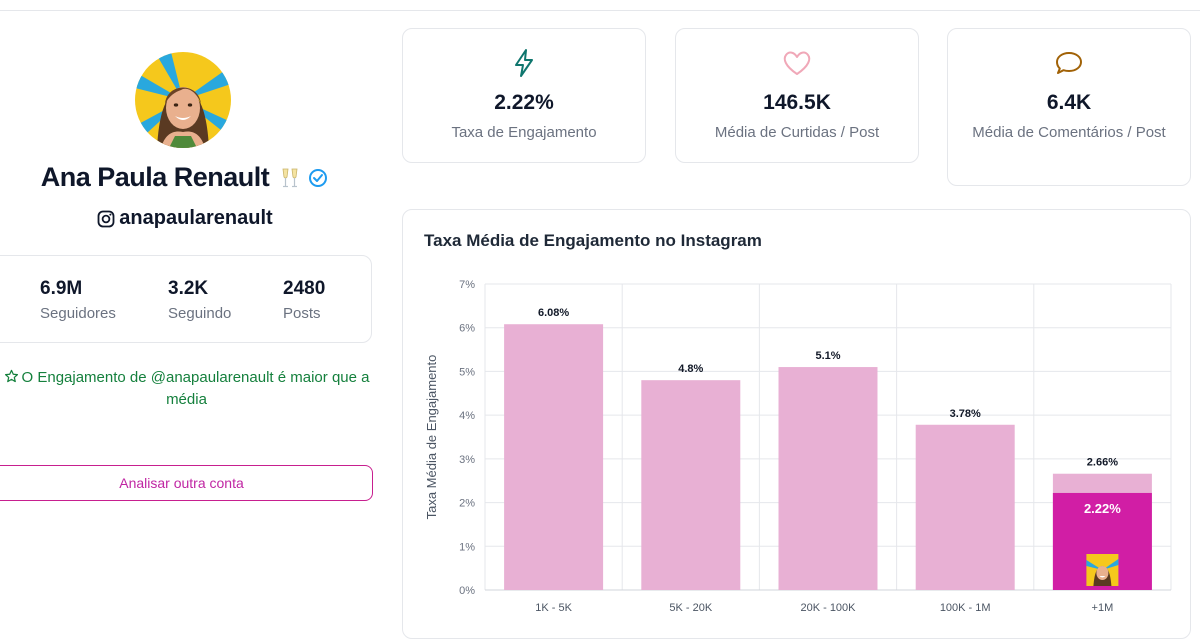 Image resolution: width=1200 pixels, height=640 pixels. What do you see at coordinates (690, 608) in the screenshot?
I see `x-tick-label: 5K - 20K` at bounding box center [690, 608].